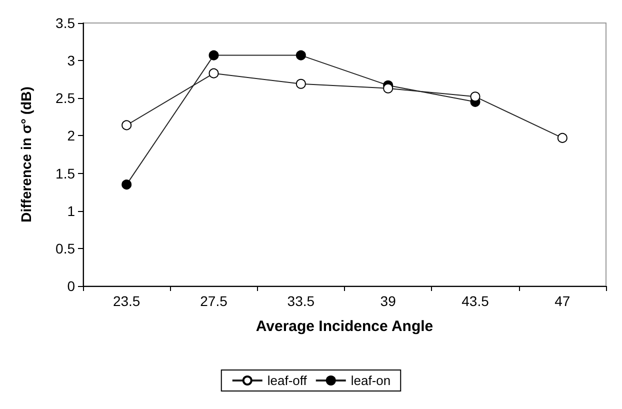 The width and height of the screenshot is (622, 409). Describe the element at coordinates (66, 248) in the screenshot. I see `y-tick-label: 0.5` at that location.